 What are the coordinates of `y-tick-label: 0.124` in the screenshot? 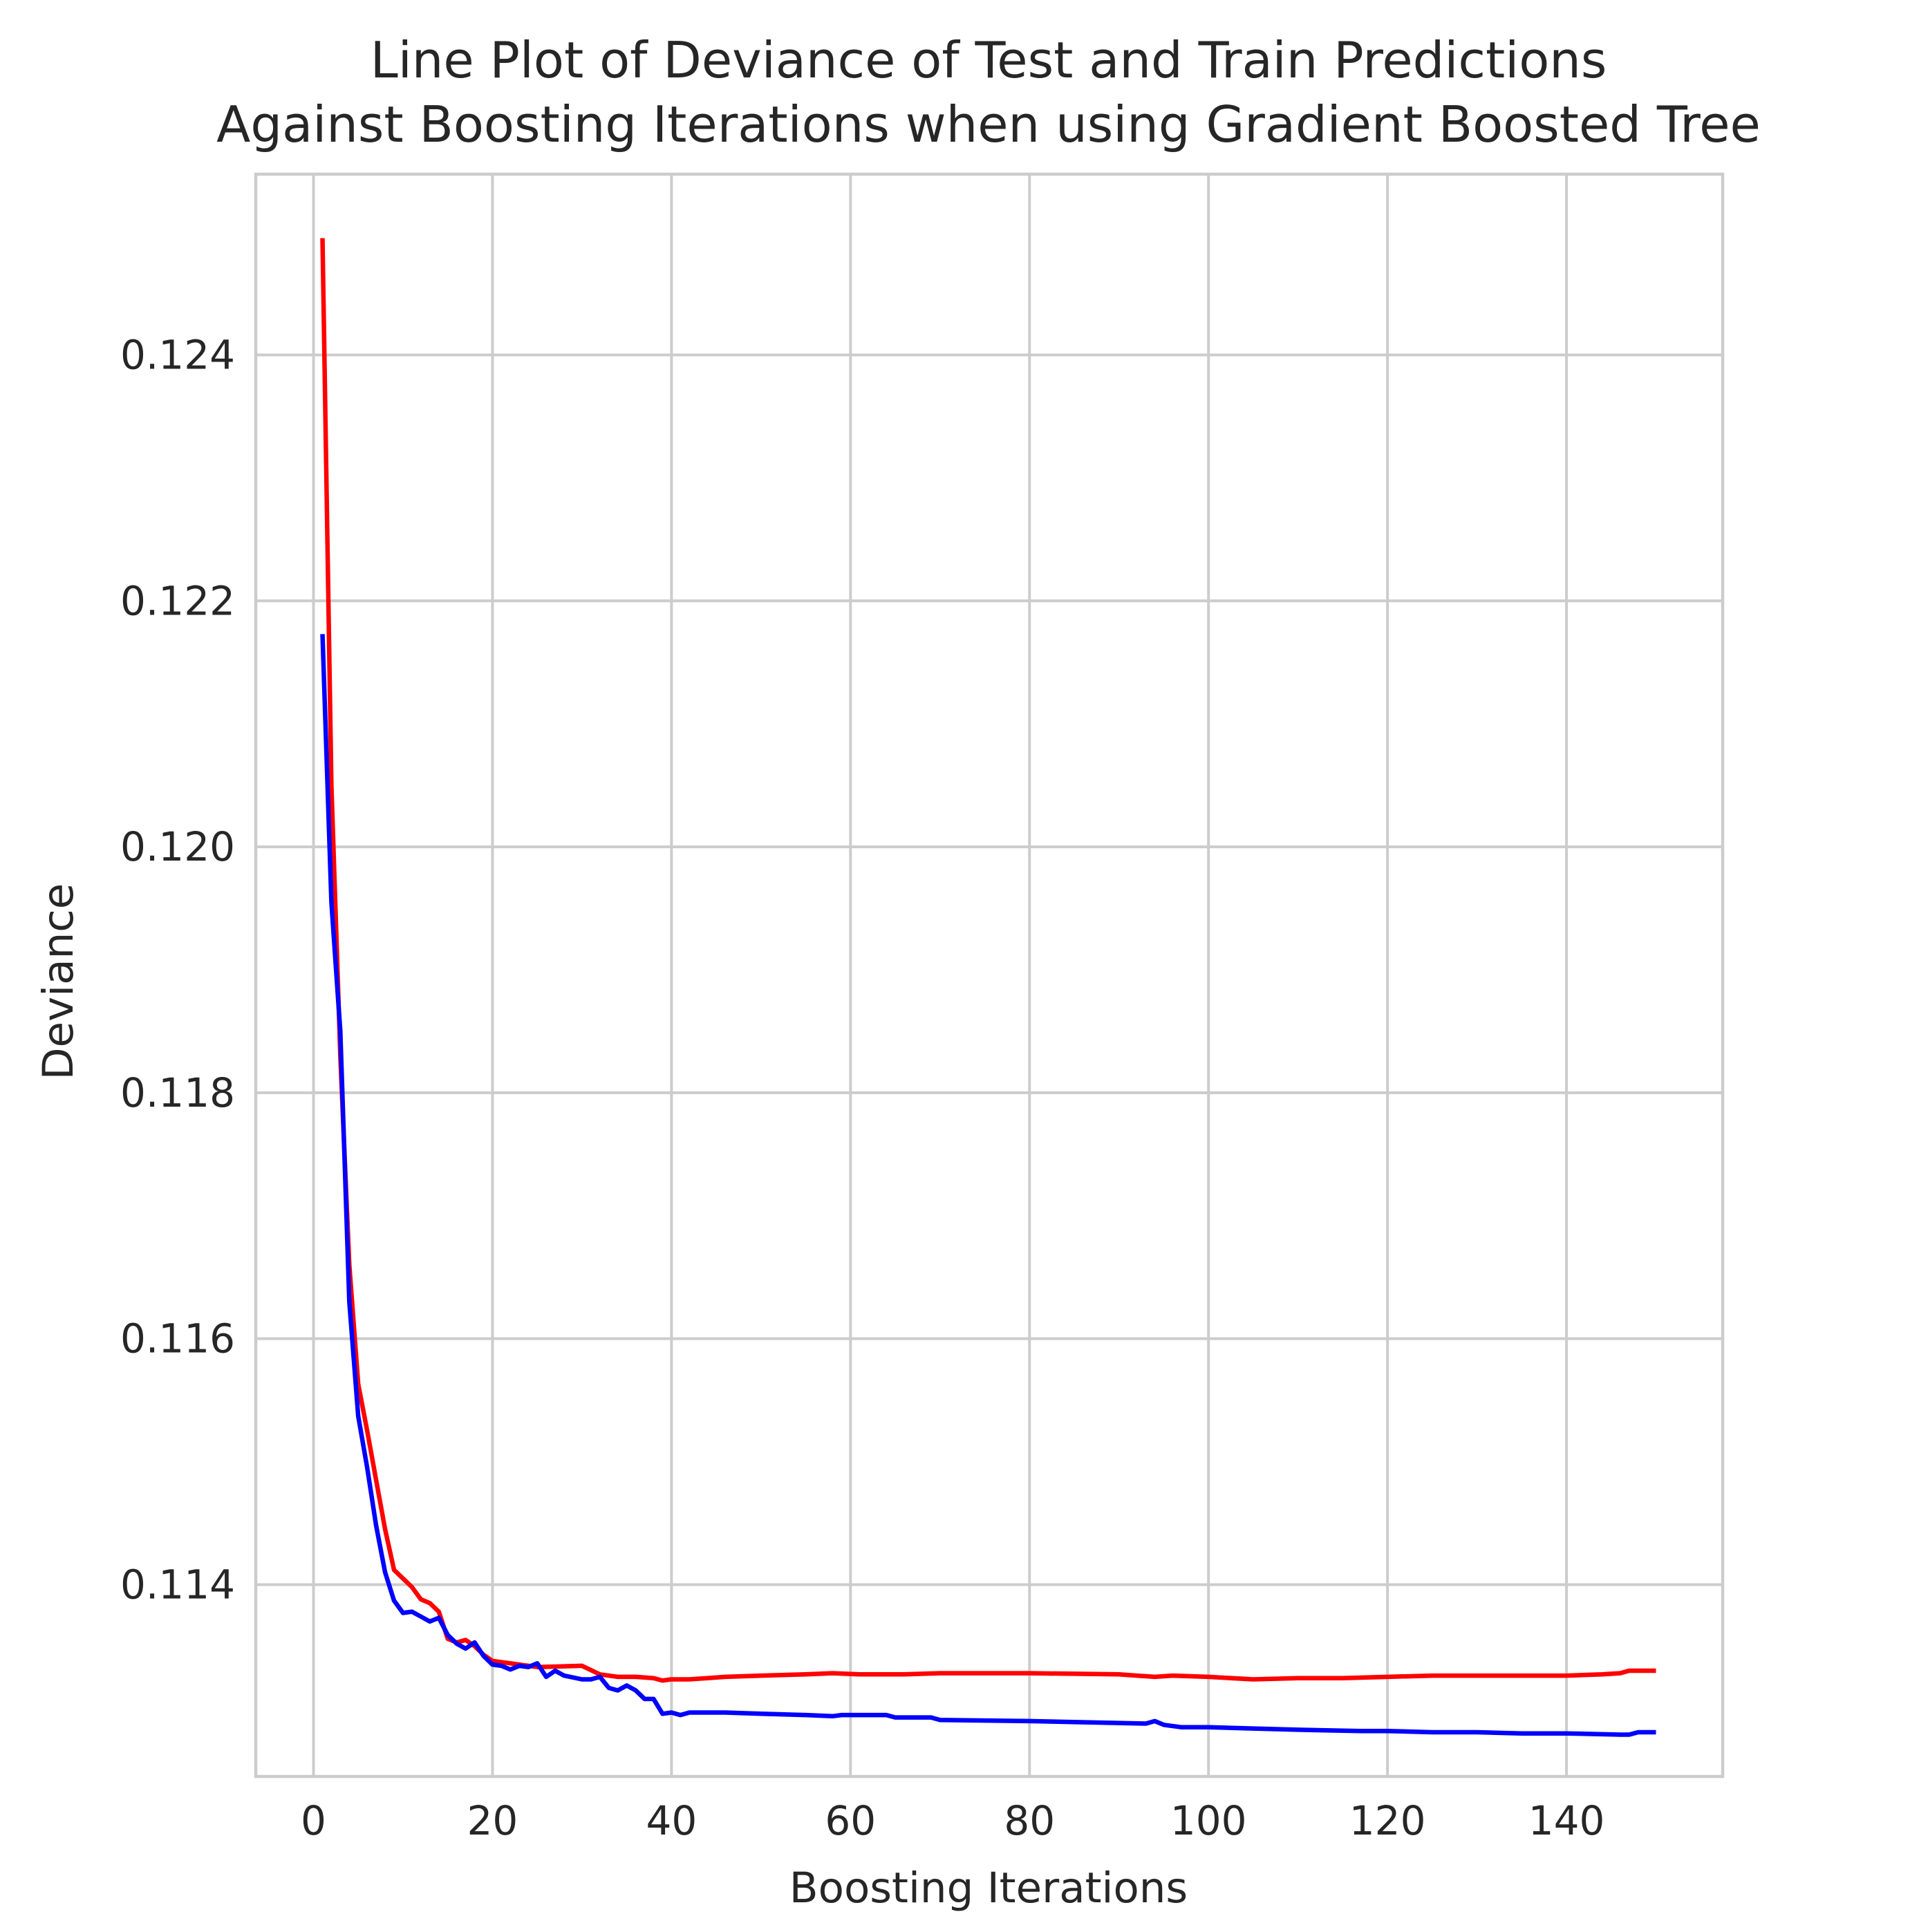 It's located at (178, 355).